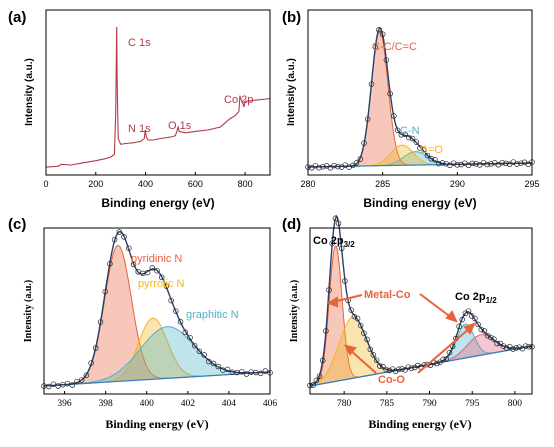  Describe the element at coordinates (212, 315) in the screenshot. I see `graphitic-annotation: graphitic N` at that location.